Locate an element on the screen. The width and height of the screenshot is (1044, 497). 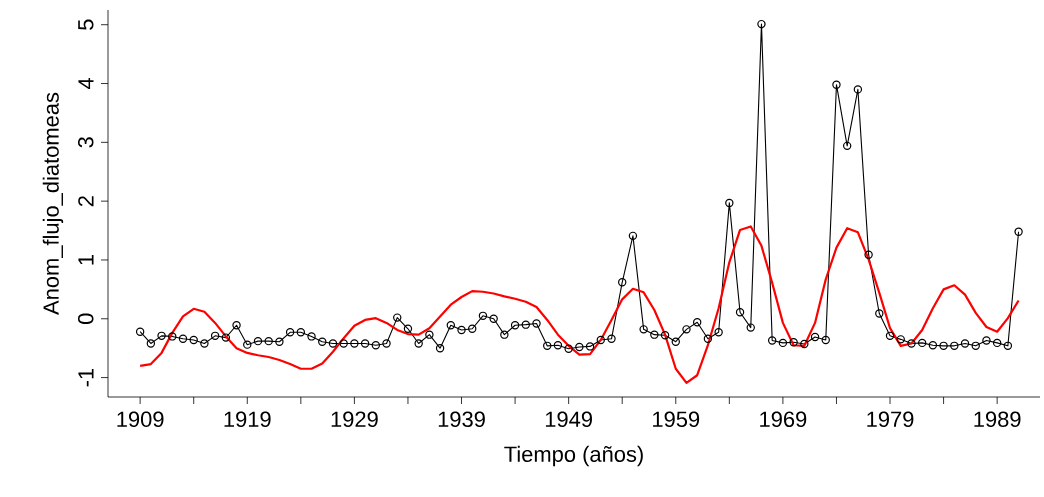
x-tick-label: 1989 is located at coordinates (997, 419).